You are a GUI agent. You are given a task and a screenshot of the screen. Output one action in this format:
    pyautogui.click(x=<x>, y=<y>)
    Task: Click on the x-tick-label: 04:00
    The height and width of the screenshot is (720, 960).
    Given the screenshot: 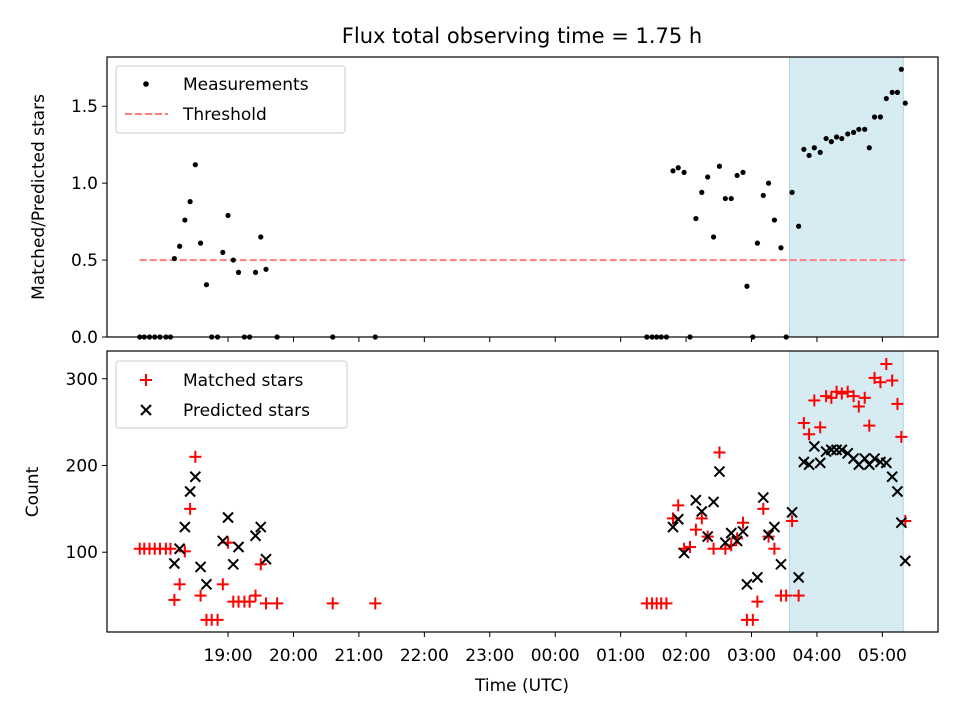 What is the action you would take?
    pyautogui.click(x=816, y=656)
    